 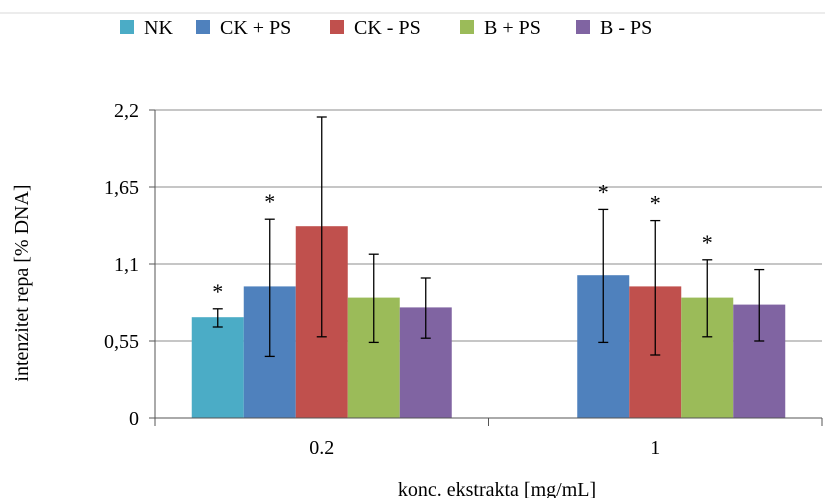 What do you see at coordinates (158, 28) in the screenshot?
I see `legend-label: NK` at bounding box center [158, 28].